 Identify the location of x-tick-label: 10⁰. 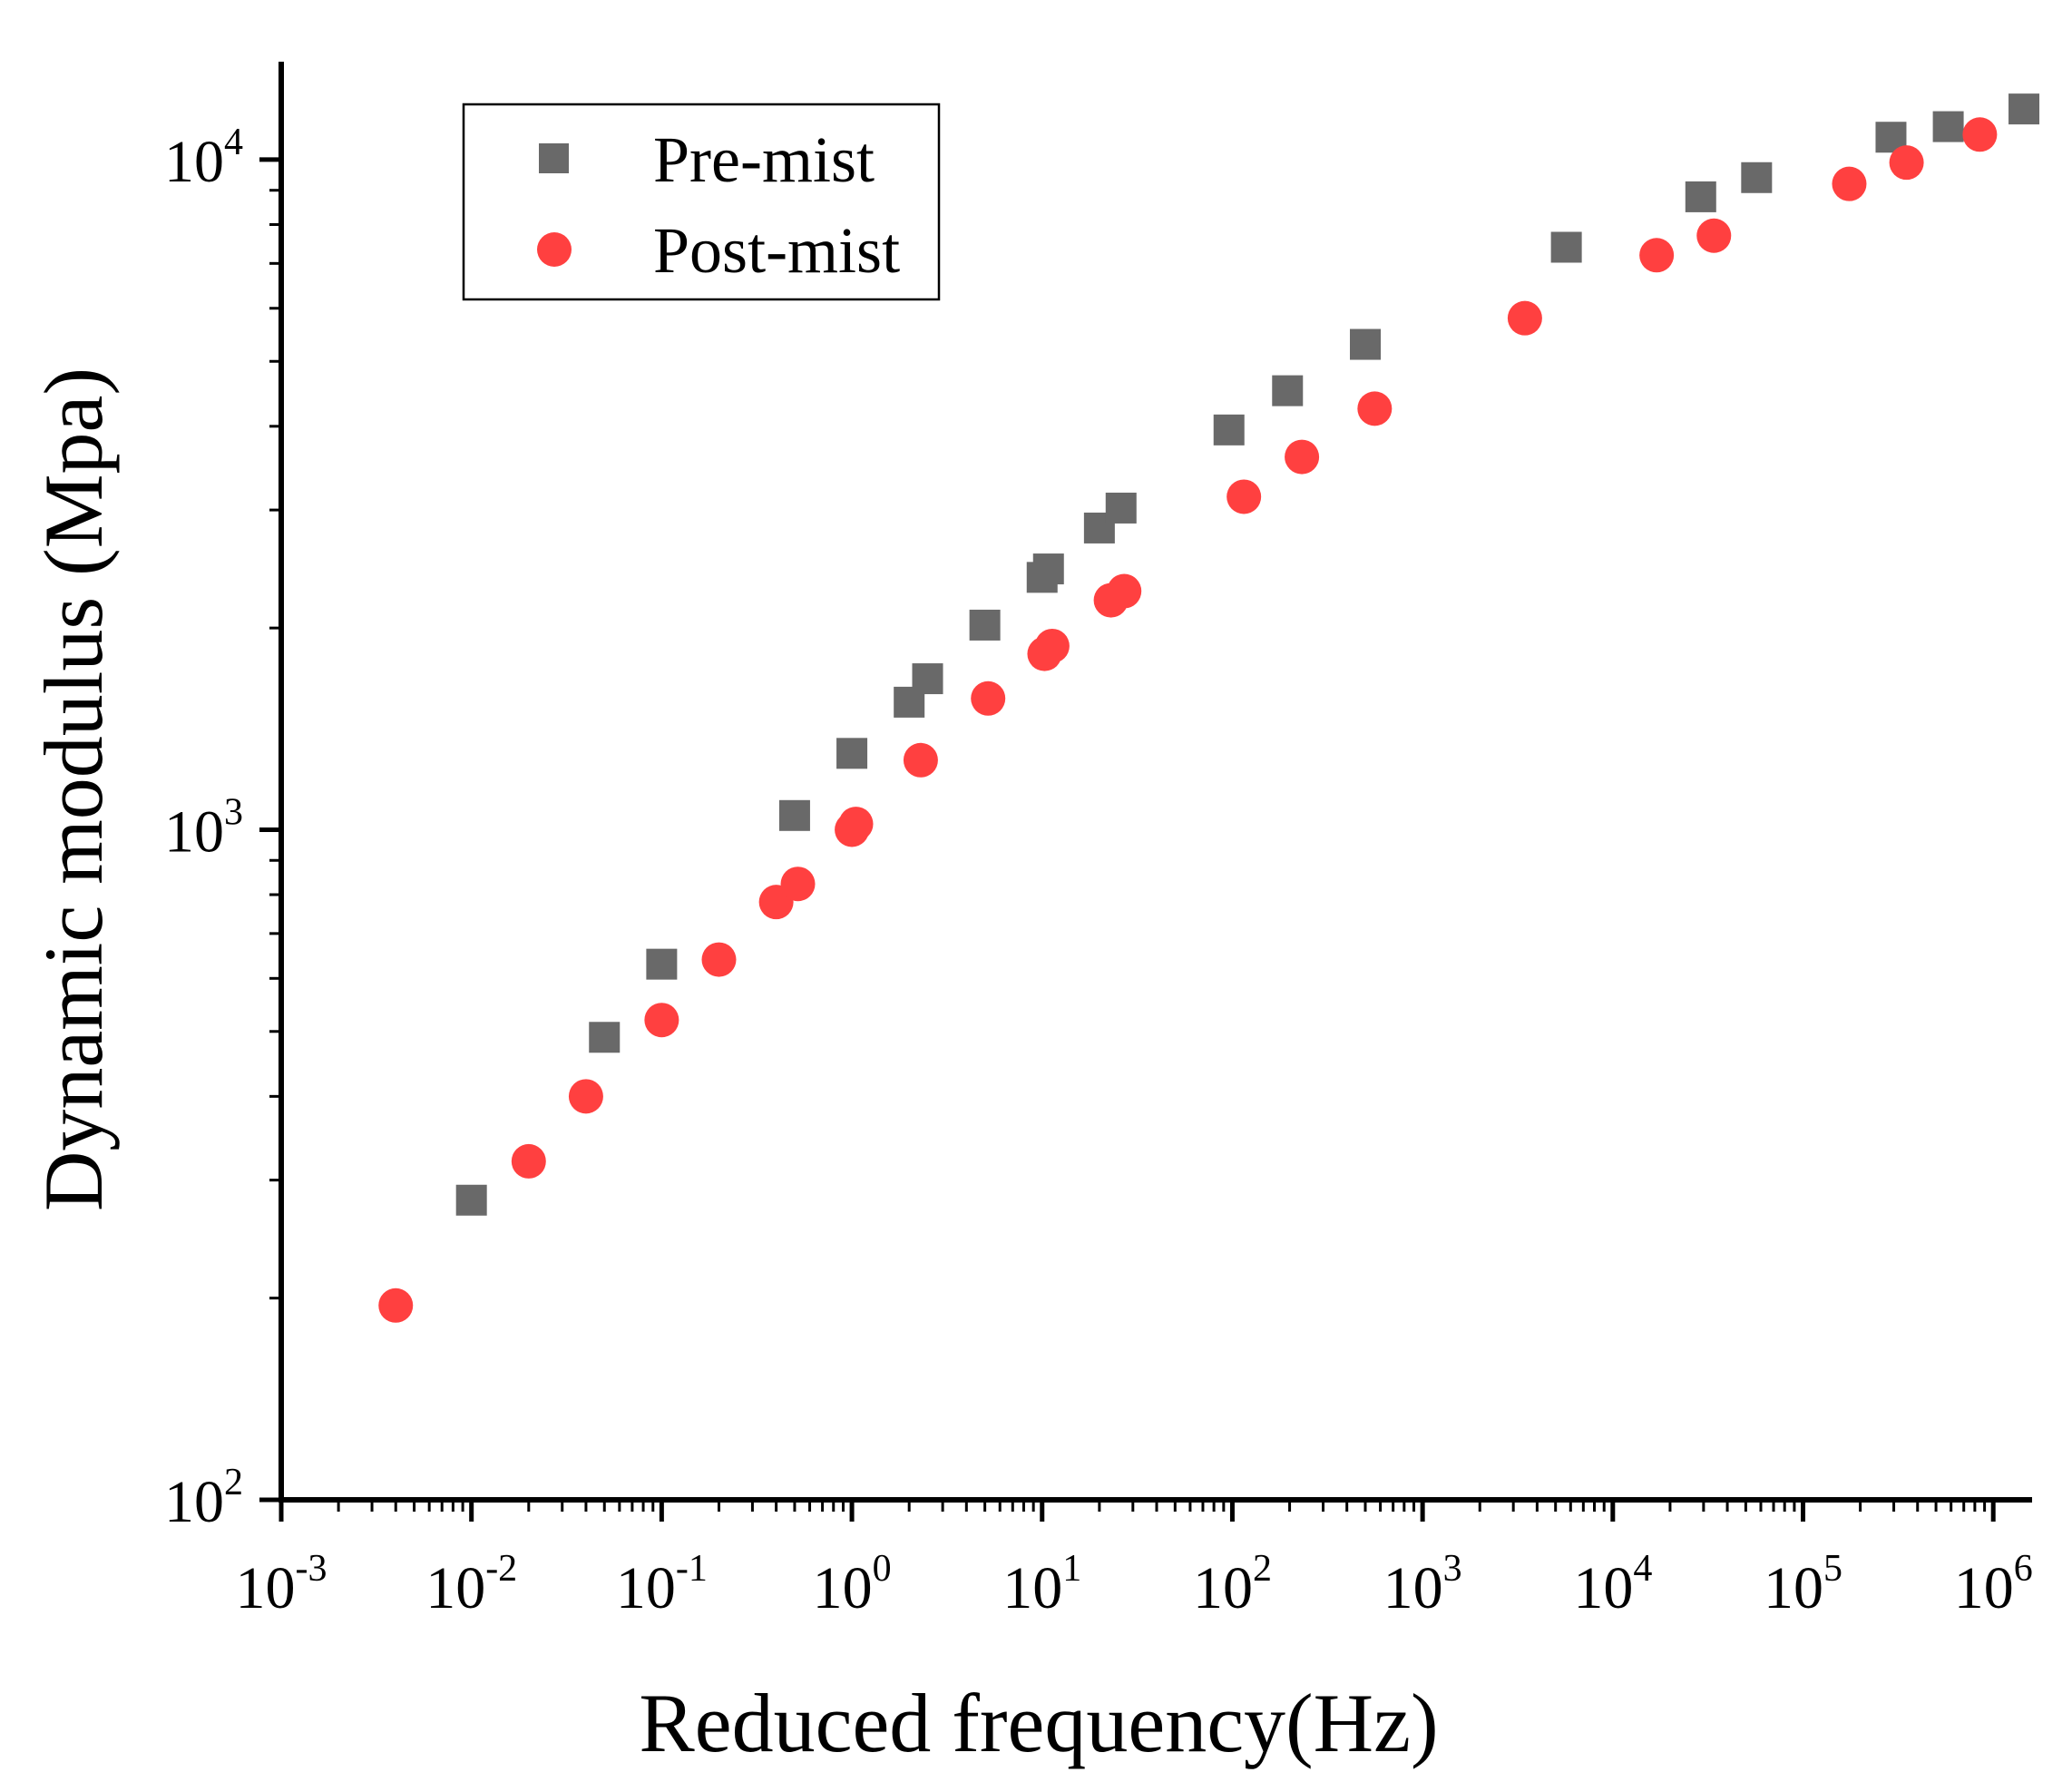
(852, 1585).